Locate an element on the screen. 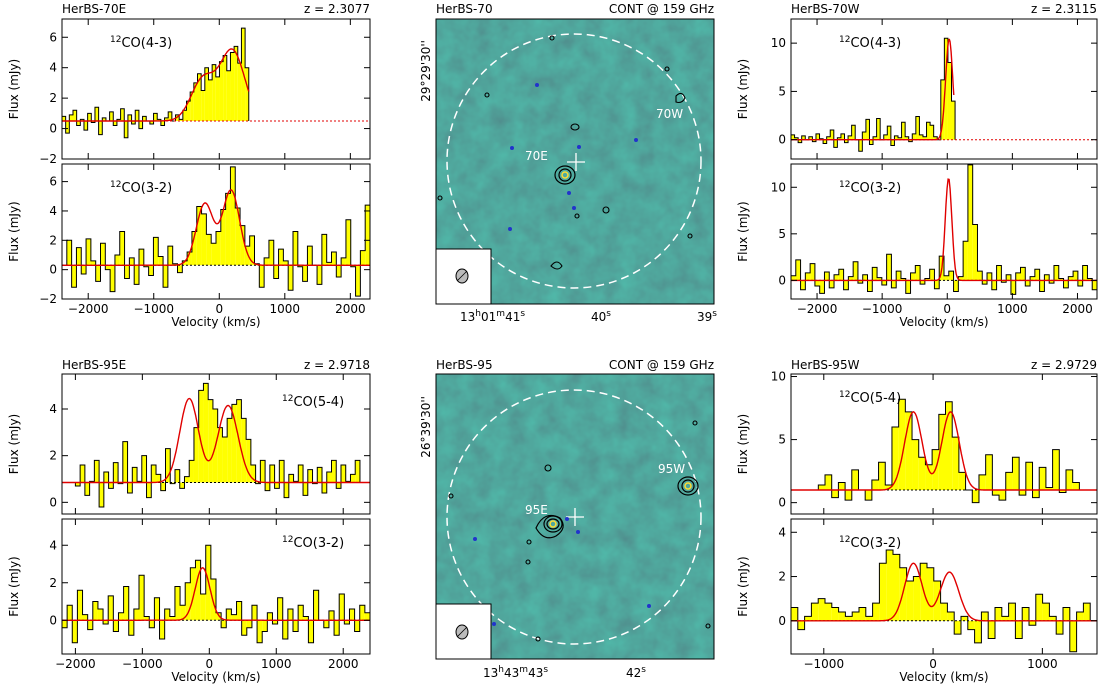  spectrum-panel-70w-43: 0 5 10 12CO(4-3) Flux (mJy) is located at coordinates (917, 89).